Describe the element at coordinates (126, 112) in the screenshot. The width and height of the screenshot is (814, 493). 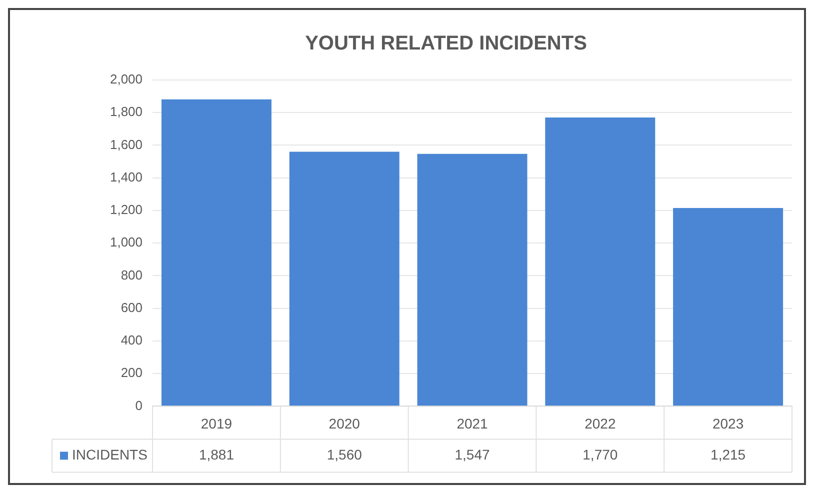
I see `y-tick-label: 1,800` at that location.